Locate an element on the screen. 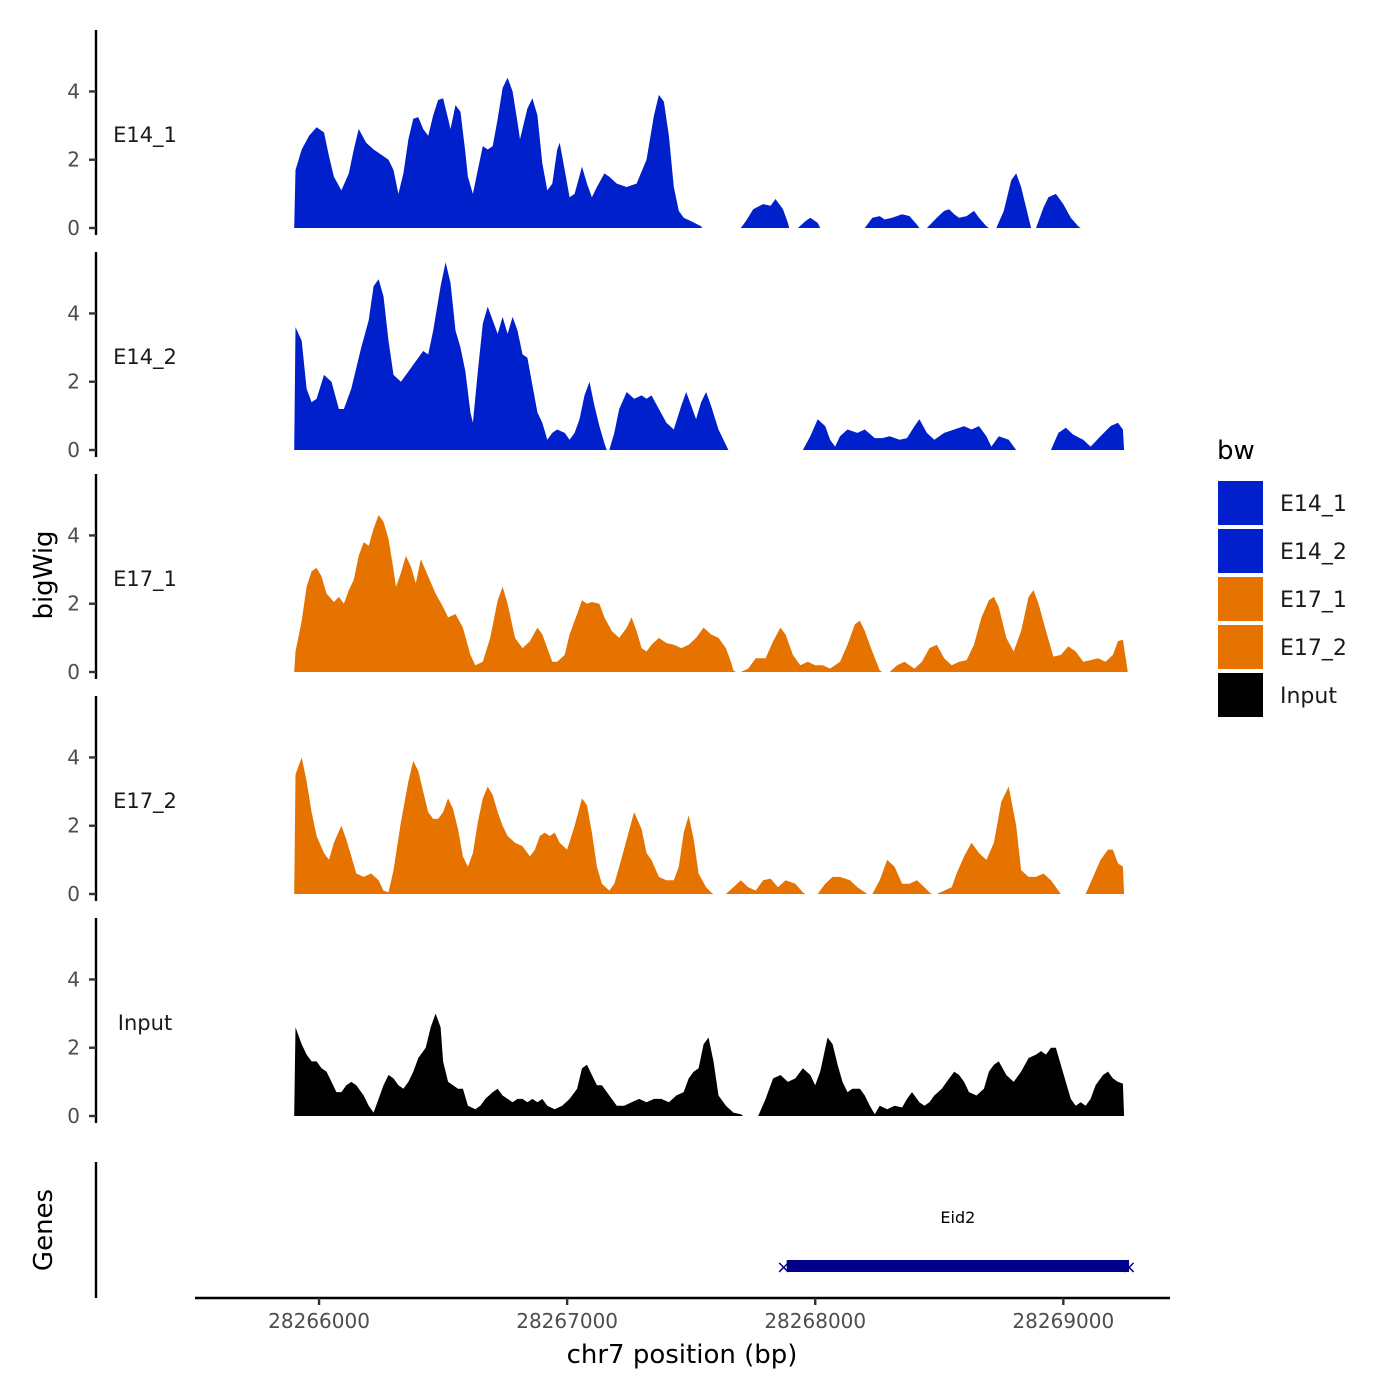 The height and width of the screenshot is (1400, 1400). track-input-y-tick-label-2: 4 is located at coordinates (73, 979).